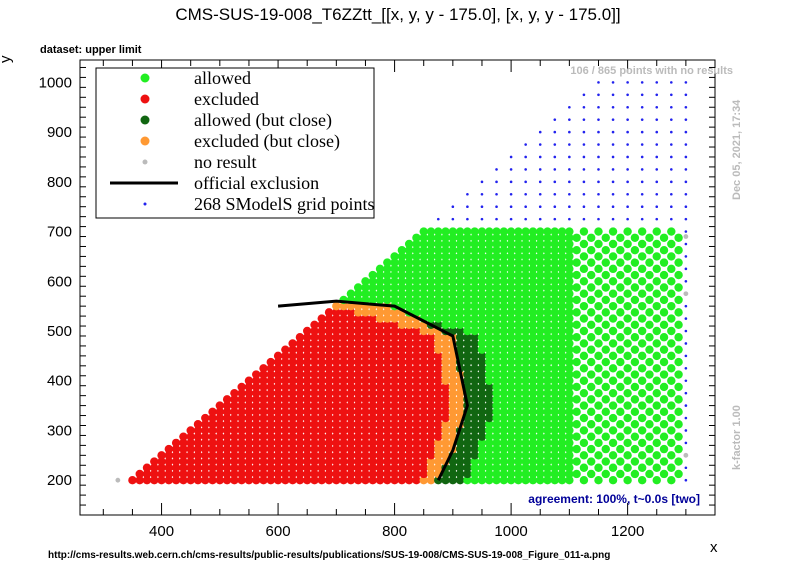 The height and width of the screenshot is (572, 796). Describe the element at coordinates (714, 547) in the screenshot. I see `x-axis-label: x` at that location.